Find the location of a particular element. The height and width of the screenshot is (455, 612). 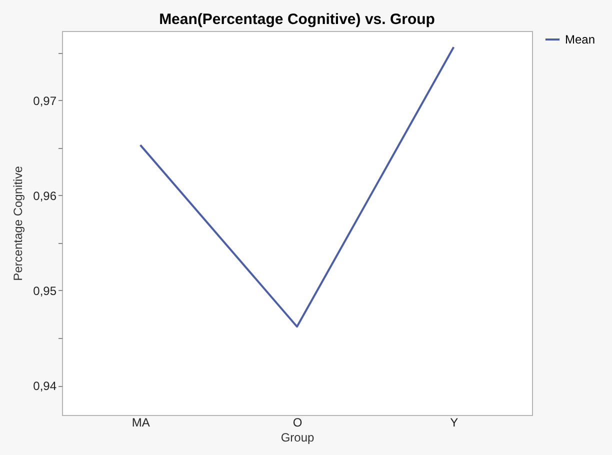

chart-title: Mean(Percentage Cognitive) vs. Group is located at coordinates (297, 19).